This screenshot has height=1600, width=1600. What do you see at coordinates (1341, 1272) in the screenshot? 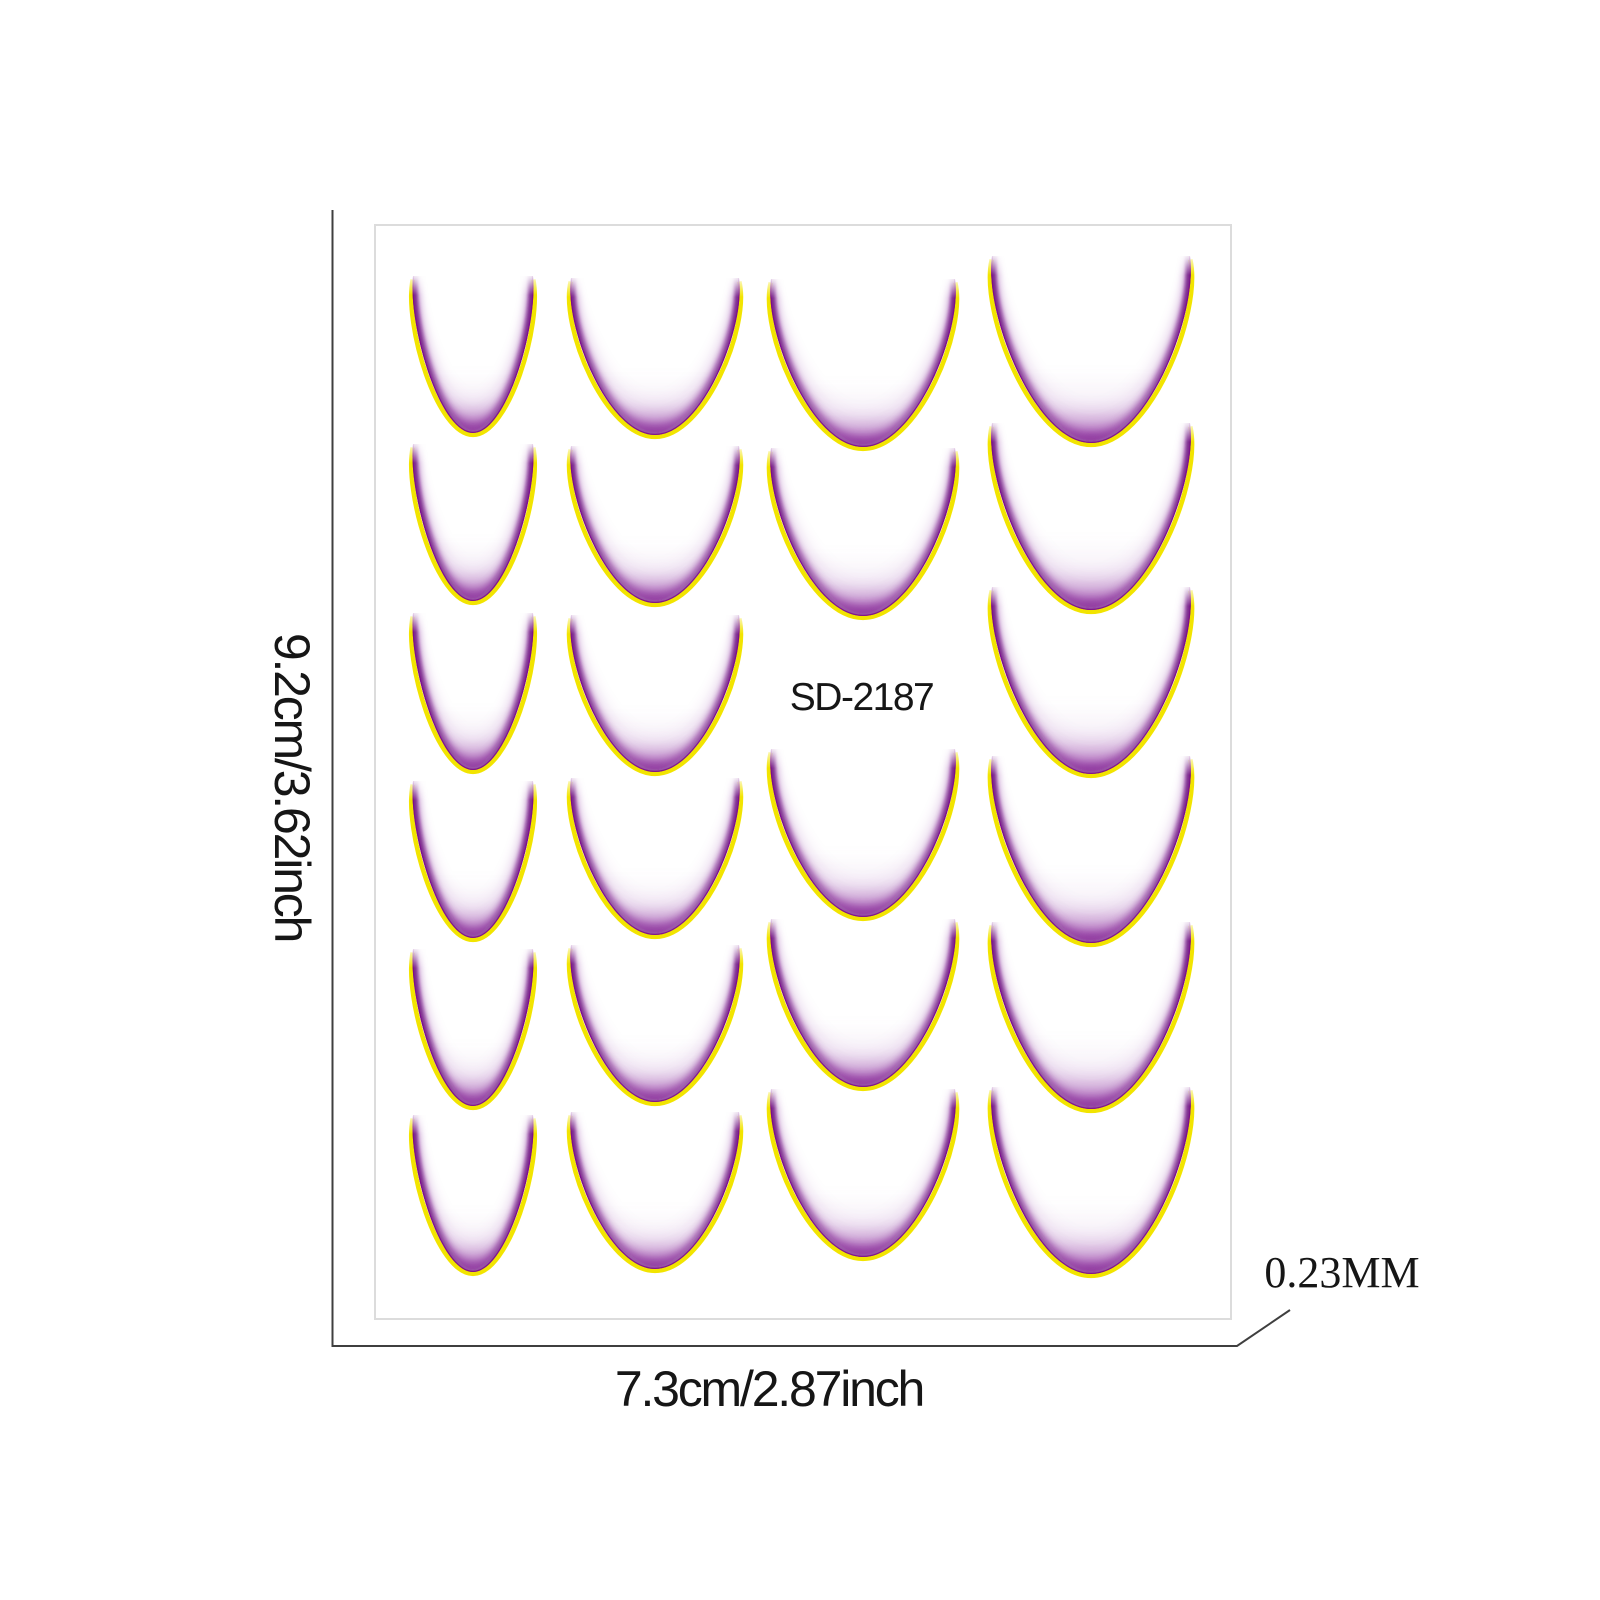
I see `svg-text: 0.23MM` at bounding box center [1341, 1272].